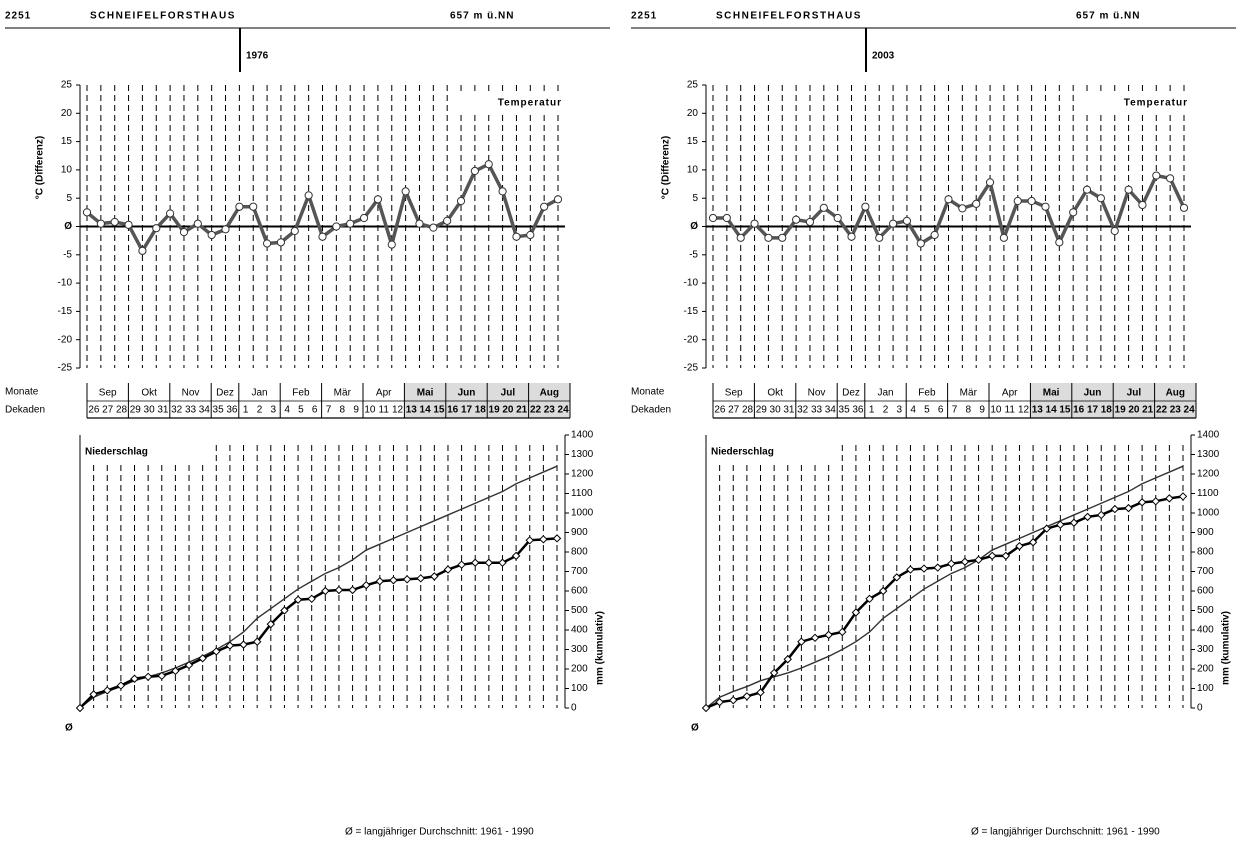 This screenshot has width=1250, height=841. I want to click on dekade: 20, so click(1134, 410).